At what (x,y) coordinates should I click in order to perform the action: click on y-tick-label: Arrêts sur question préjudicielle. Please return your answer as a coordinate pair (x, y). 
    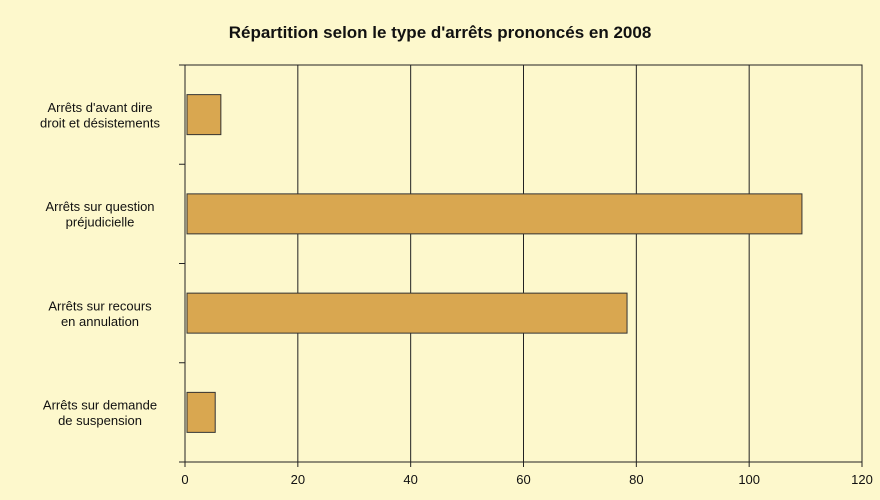
    Looking at the image, I should click on (99, 214).